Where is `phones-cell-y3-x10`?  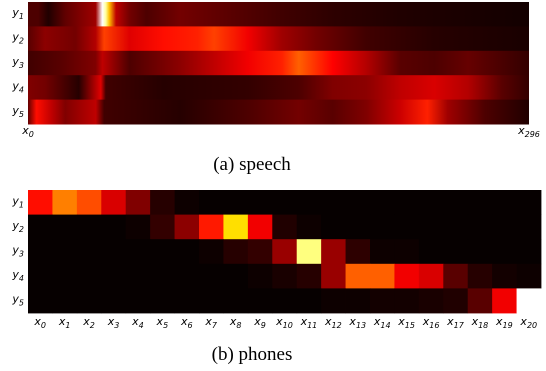
phones-cell-y3-x10 is located at coordinates (285, 252).